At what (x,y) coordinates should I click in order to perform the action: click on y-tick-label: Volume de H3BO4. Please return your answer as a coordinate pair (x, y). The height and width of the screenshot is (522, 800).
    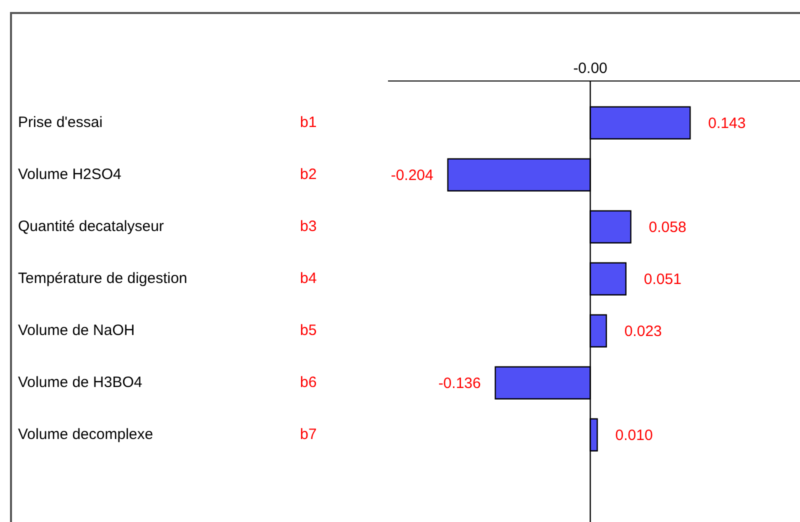
    Looking at the image, I should click on (80, 382).